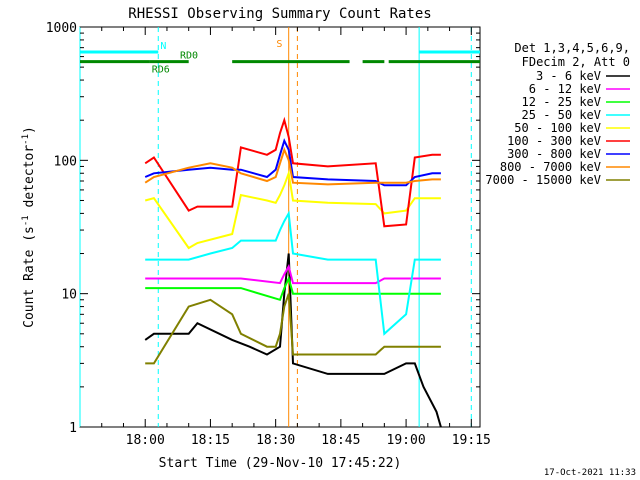  I want to click on legend-header-line-2: FDecim 2, Att 0, so click(576, 62).